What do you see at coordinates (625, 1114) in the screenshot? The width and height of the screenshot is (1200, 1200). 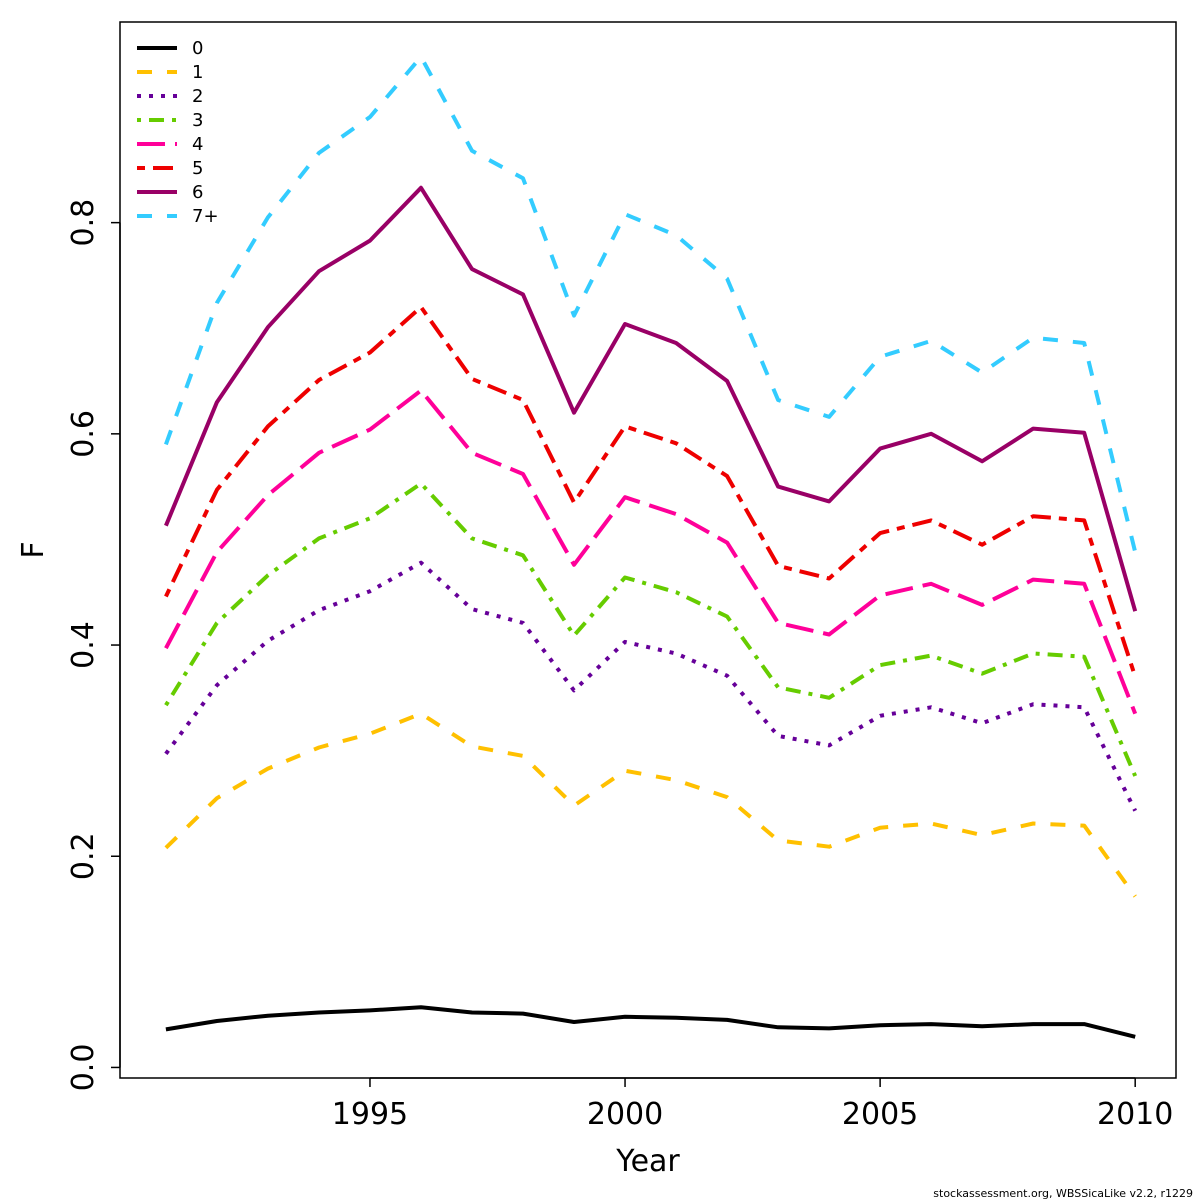 I see `x-tick-label: 2000` at bounding box center [625, 1114].